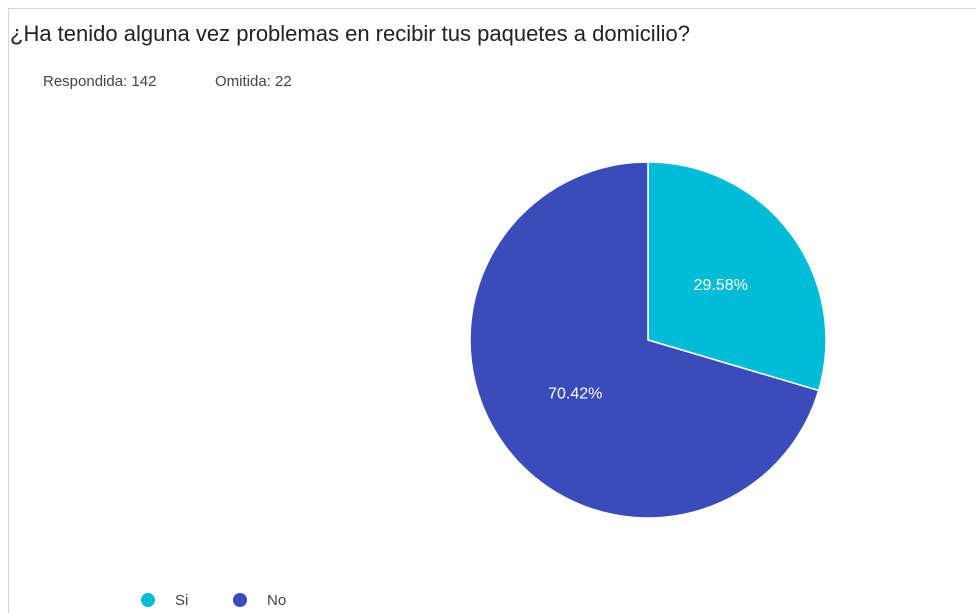 The height and width of the screenshot is (613, 976). I want to click on legend-label: No, so click(276, 600).